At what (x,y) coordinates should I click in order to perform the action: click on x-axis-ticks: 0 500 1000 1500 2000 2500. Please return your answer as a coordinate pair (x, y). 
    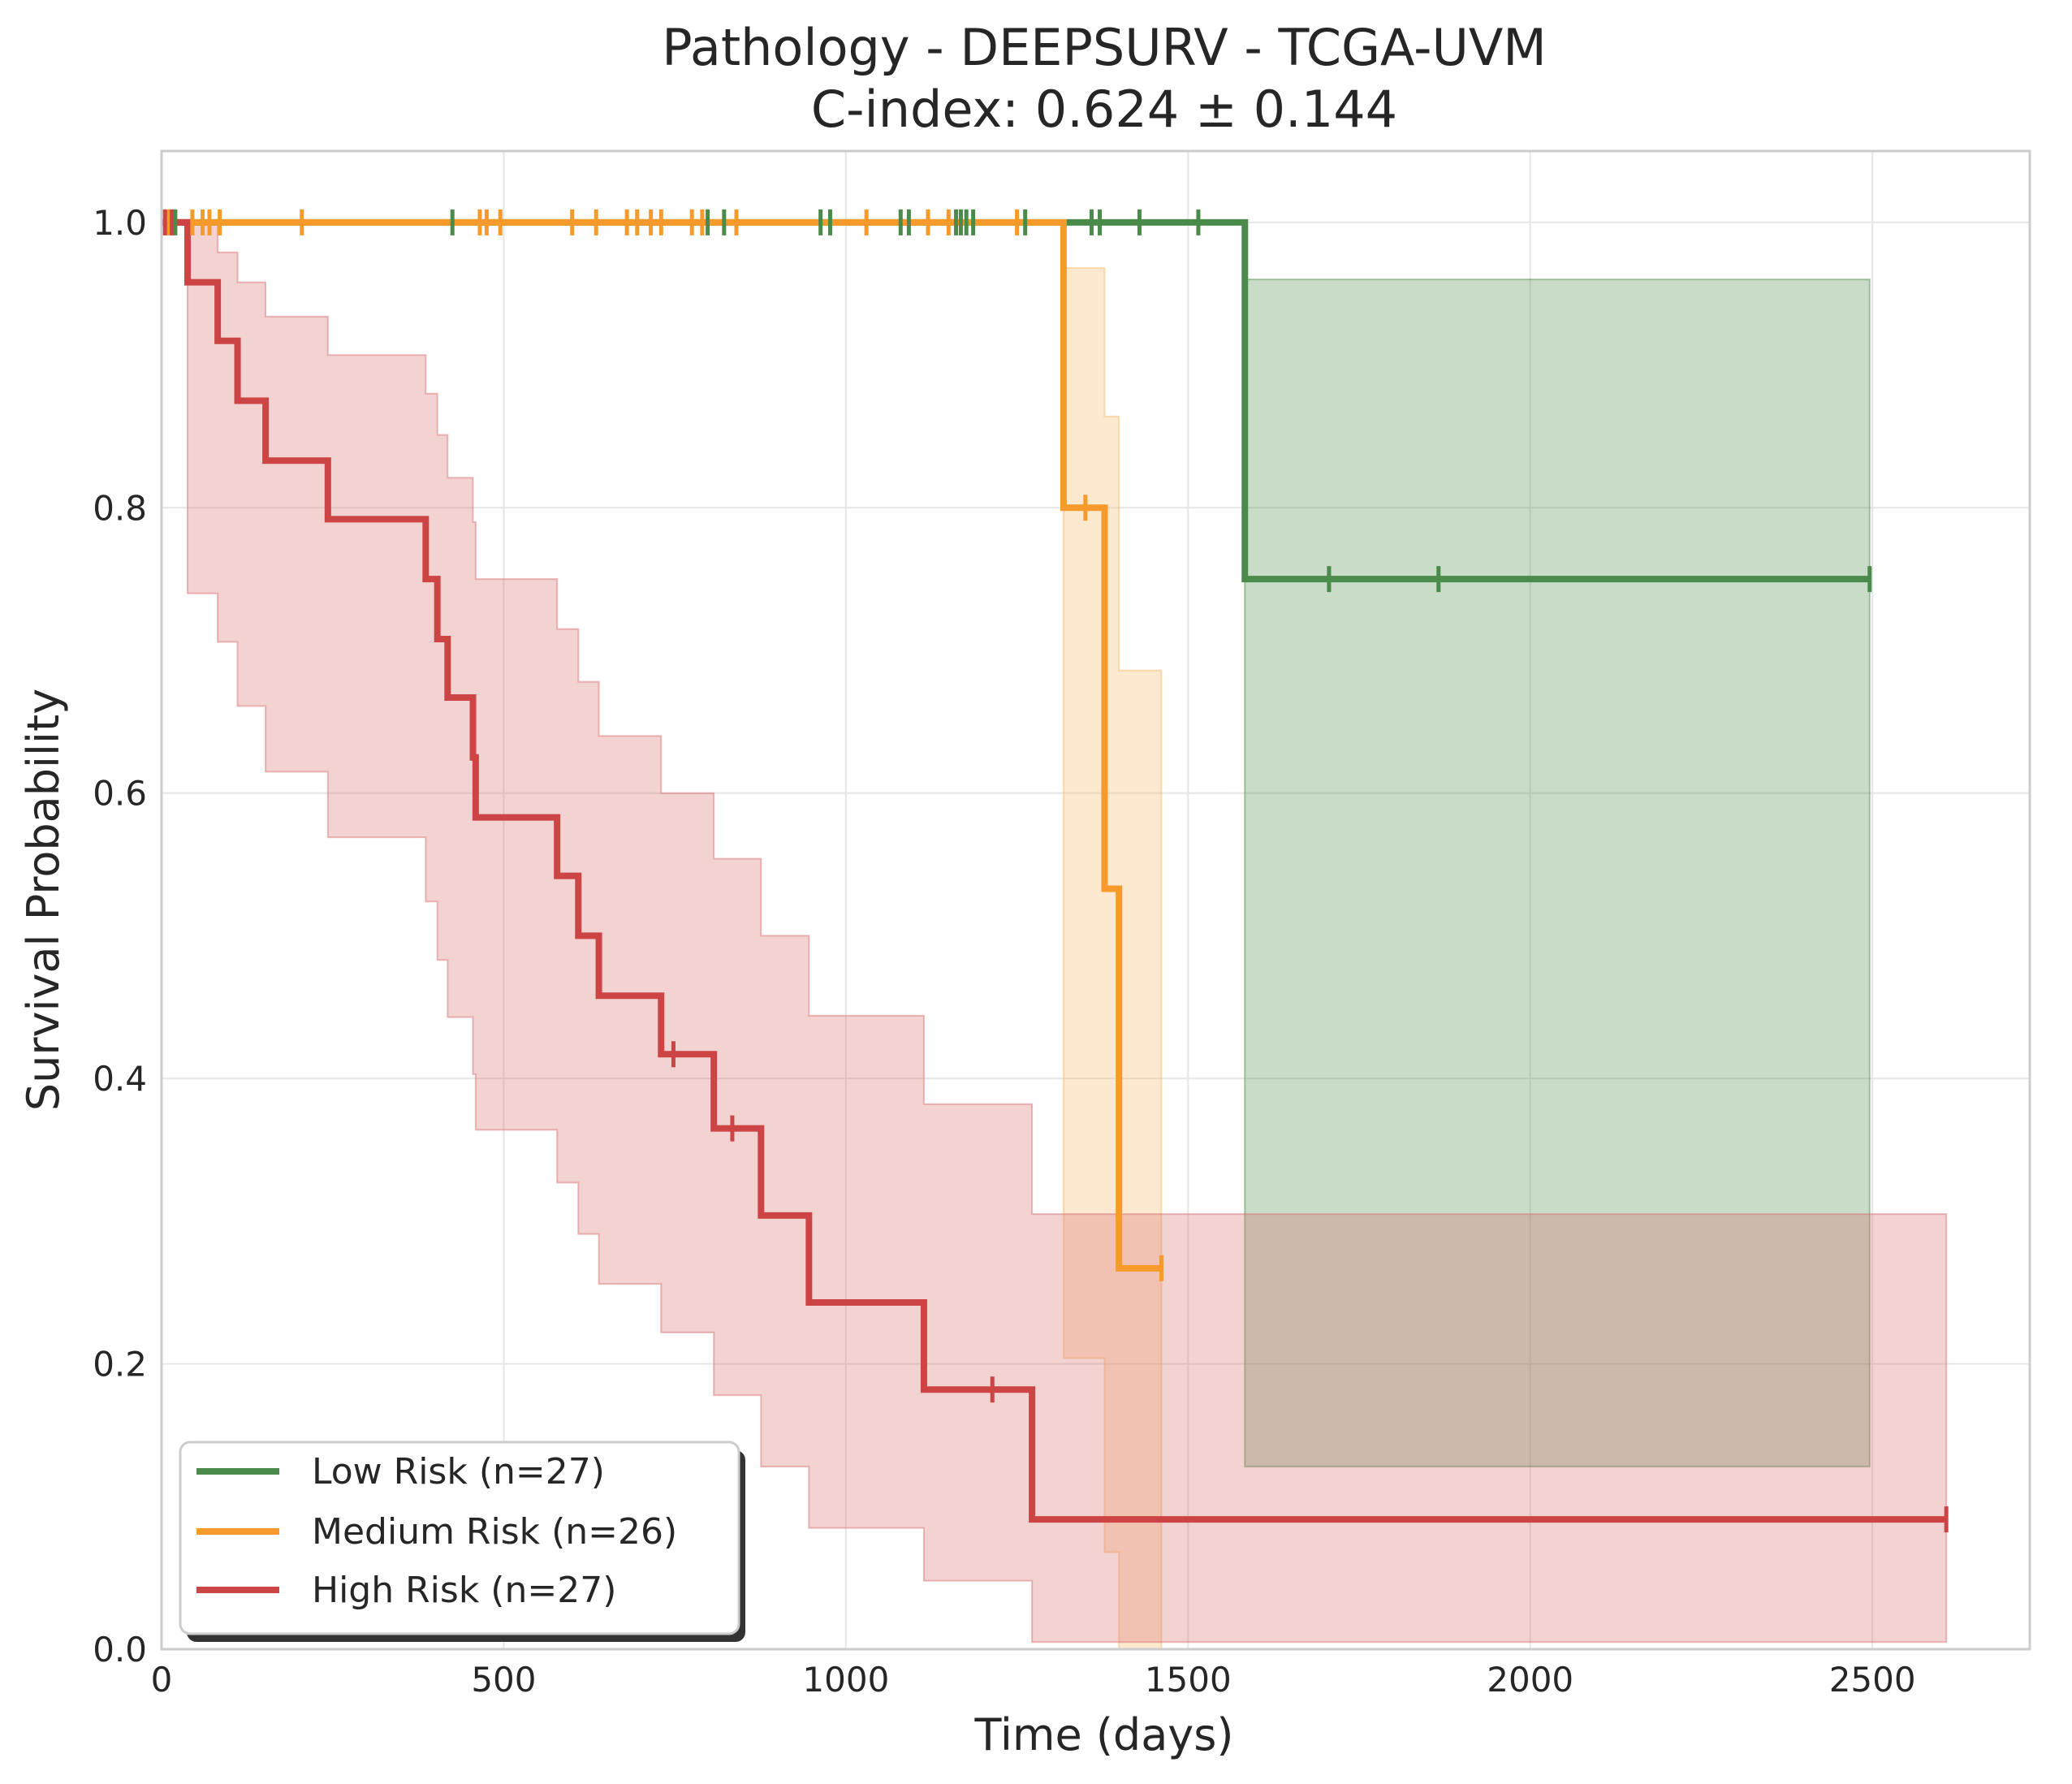
    Looking at the image, I should click on (1033, 1680).